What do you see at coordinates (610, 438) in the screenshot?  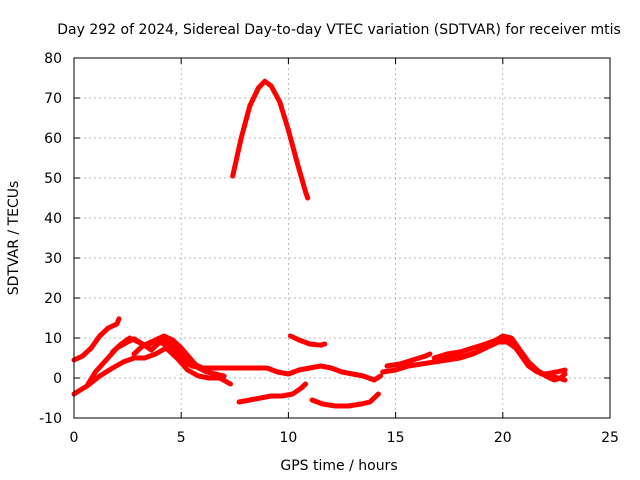 I see `x-tick-label: 25` at bounding box center [610, 438].